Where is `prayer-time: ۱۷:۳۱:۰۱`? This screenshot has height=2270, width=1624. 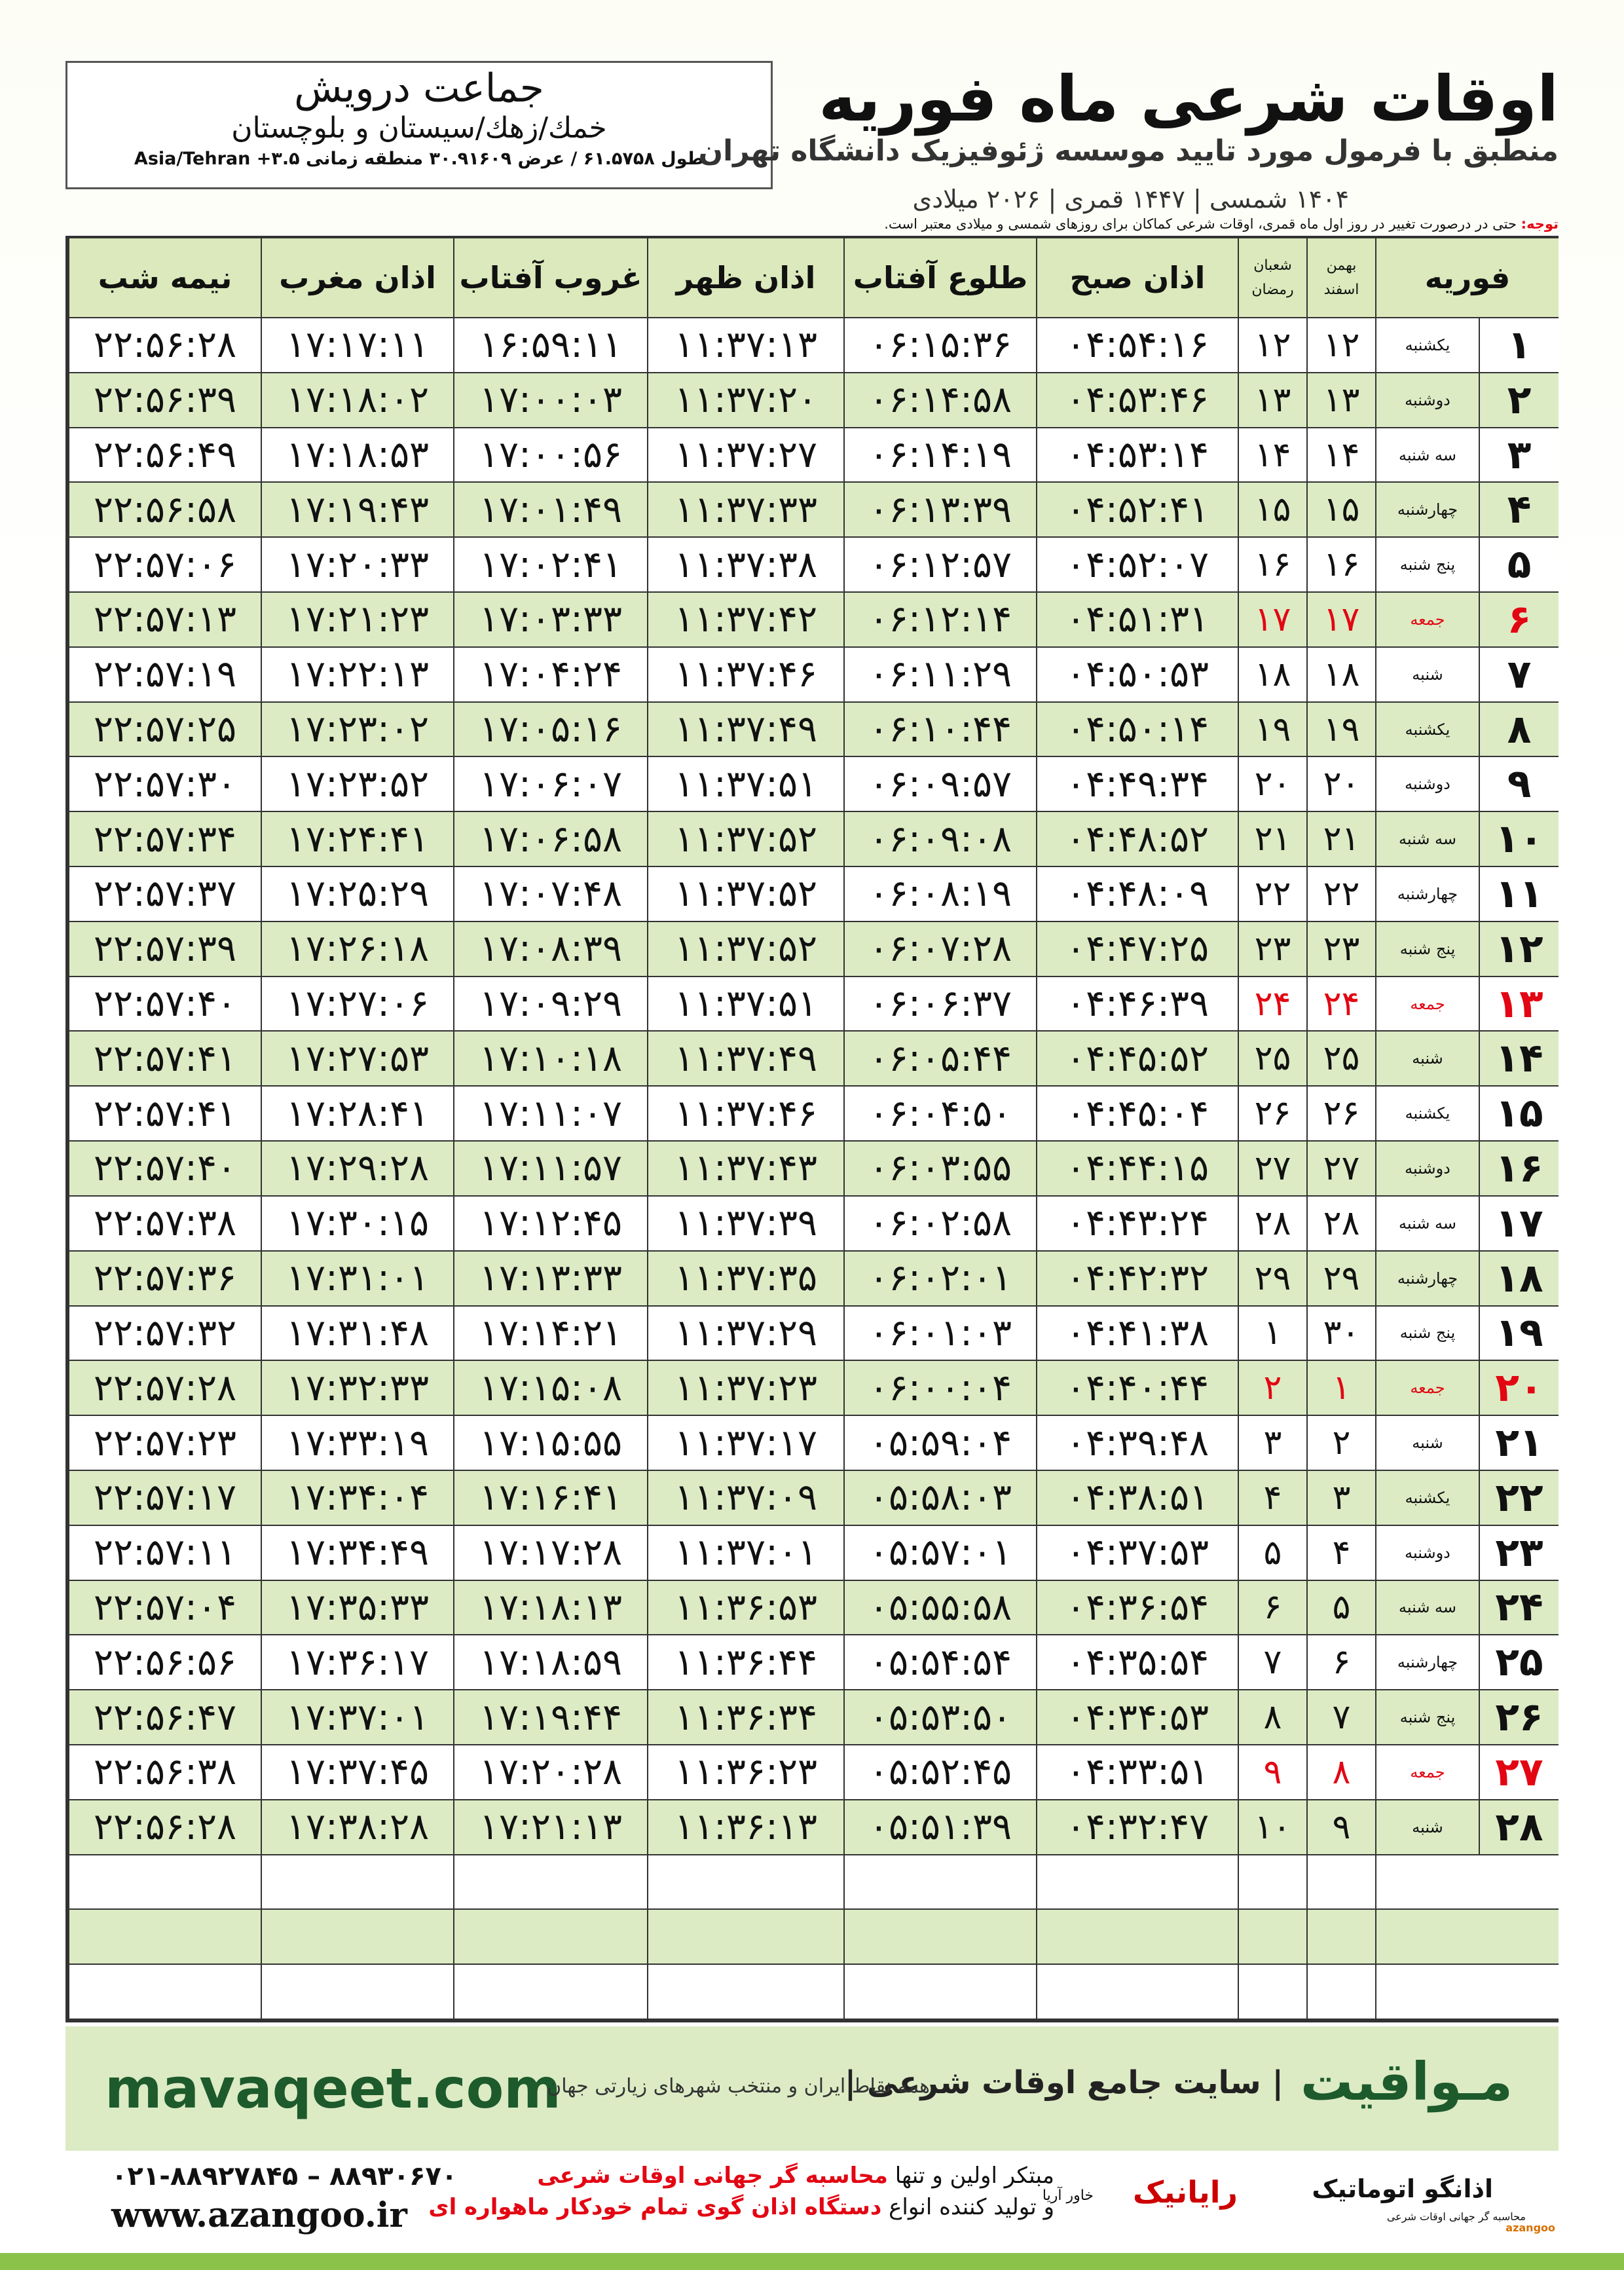
prayer-time: ۱۷:۳۱:۰۱ is located at coordinates (357, 1279).